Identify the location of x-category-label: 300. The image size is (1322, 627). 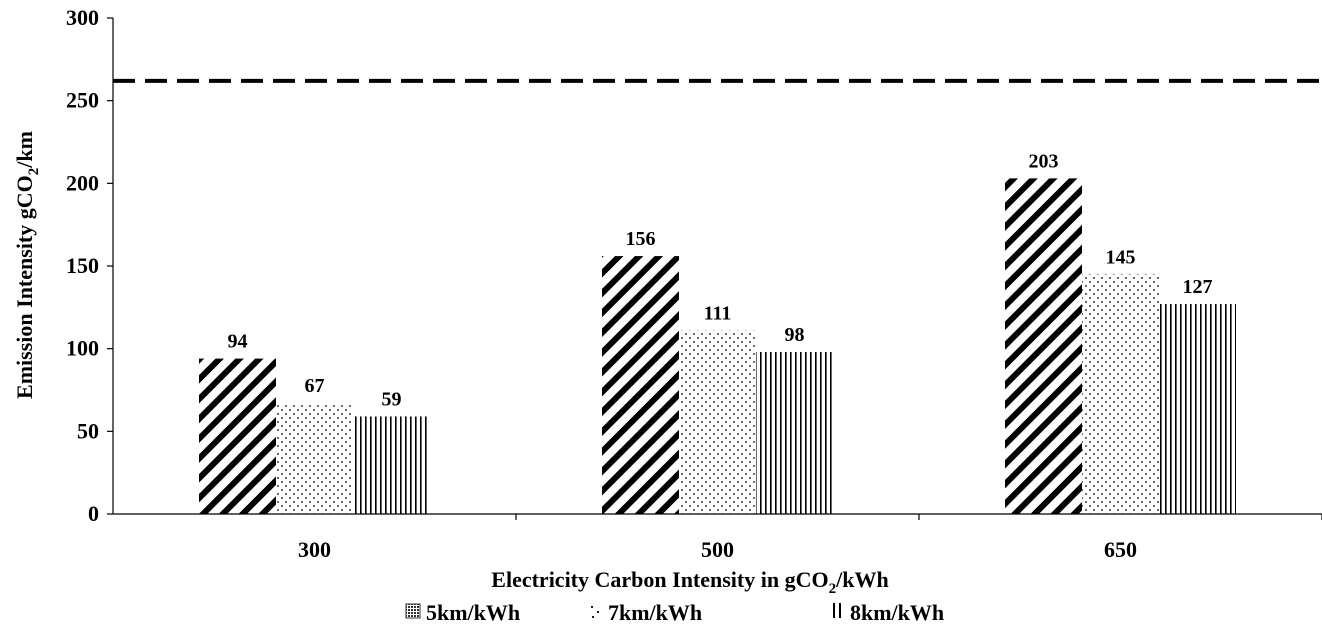
(314, 549).